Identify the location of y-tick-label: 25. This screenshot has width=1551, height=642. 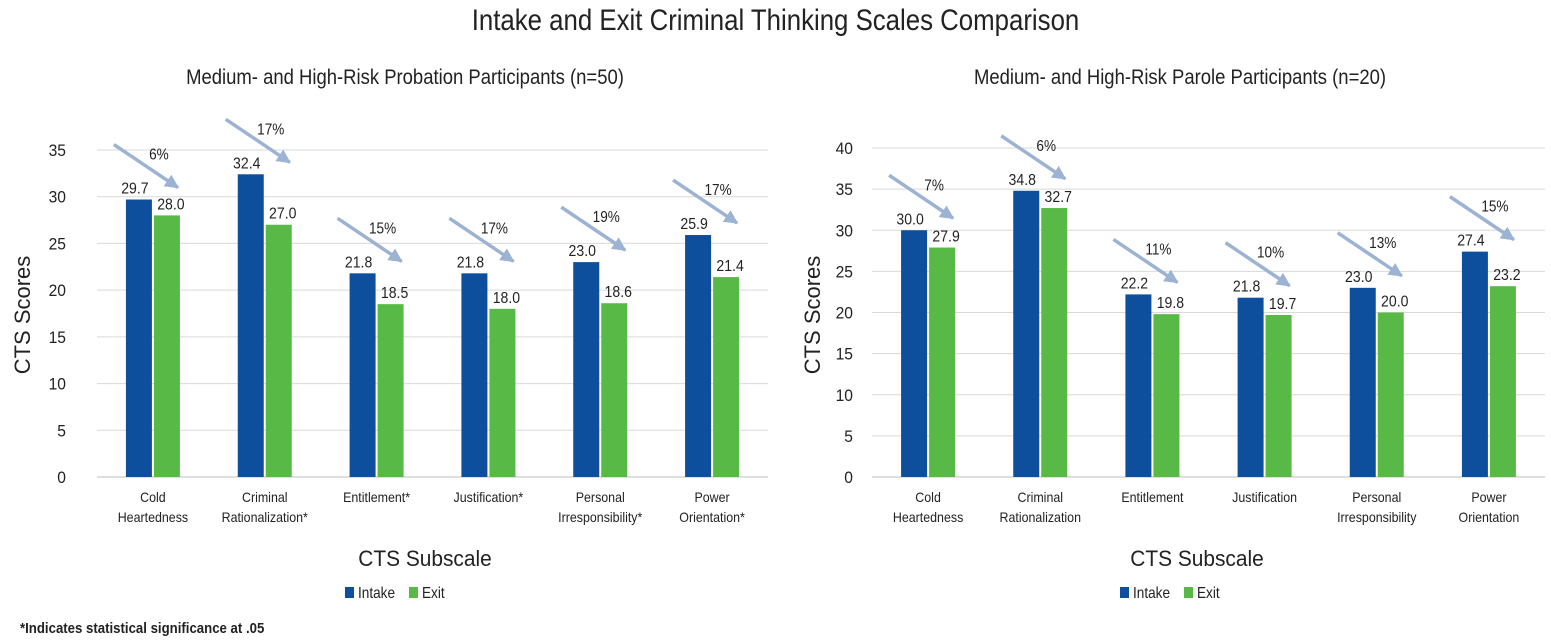
(844, 272).